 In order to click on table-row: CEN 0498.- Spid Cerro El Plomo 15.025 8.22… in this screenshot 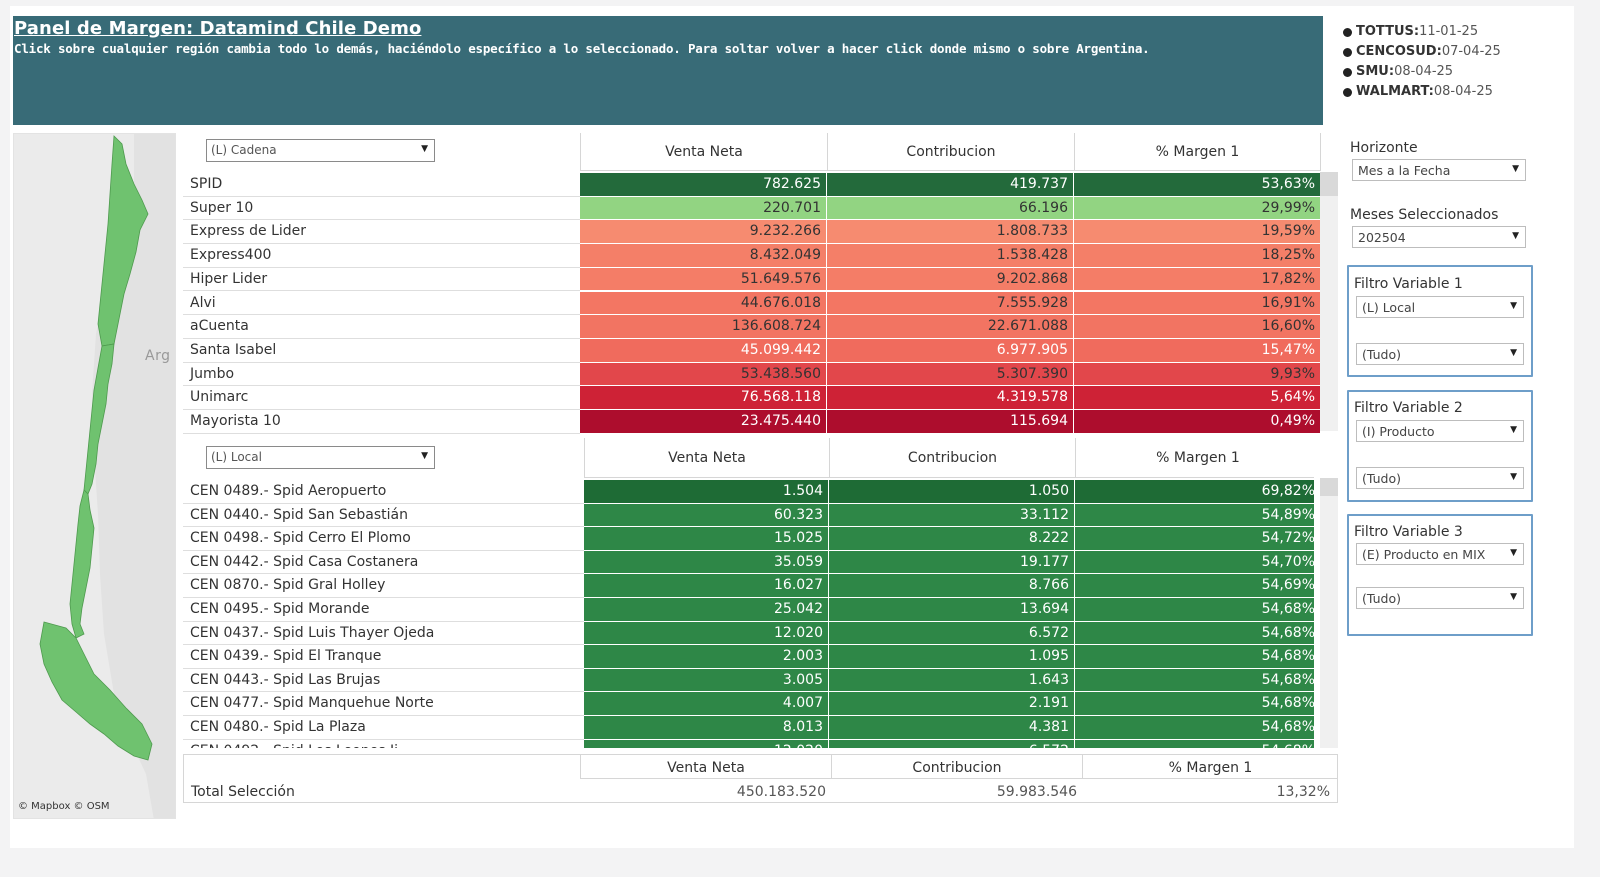, I will do `click(748, 539)`.